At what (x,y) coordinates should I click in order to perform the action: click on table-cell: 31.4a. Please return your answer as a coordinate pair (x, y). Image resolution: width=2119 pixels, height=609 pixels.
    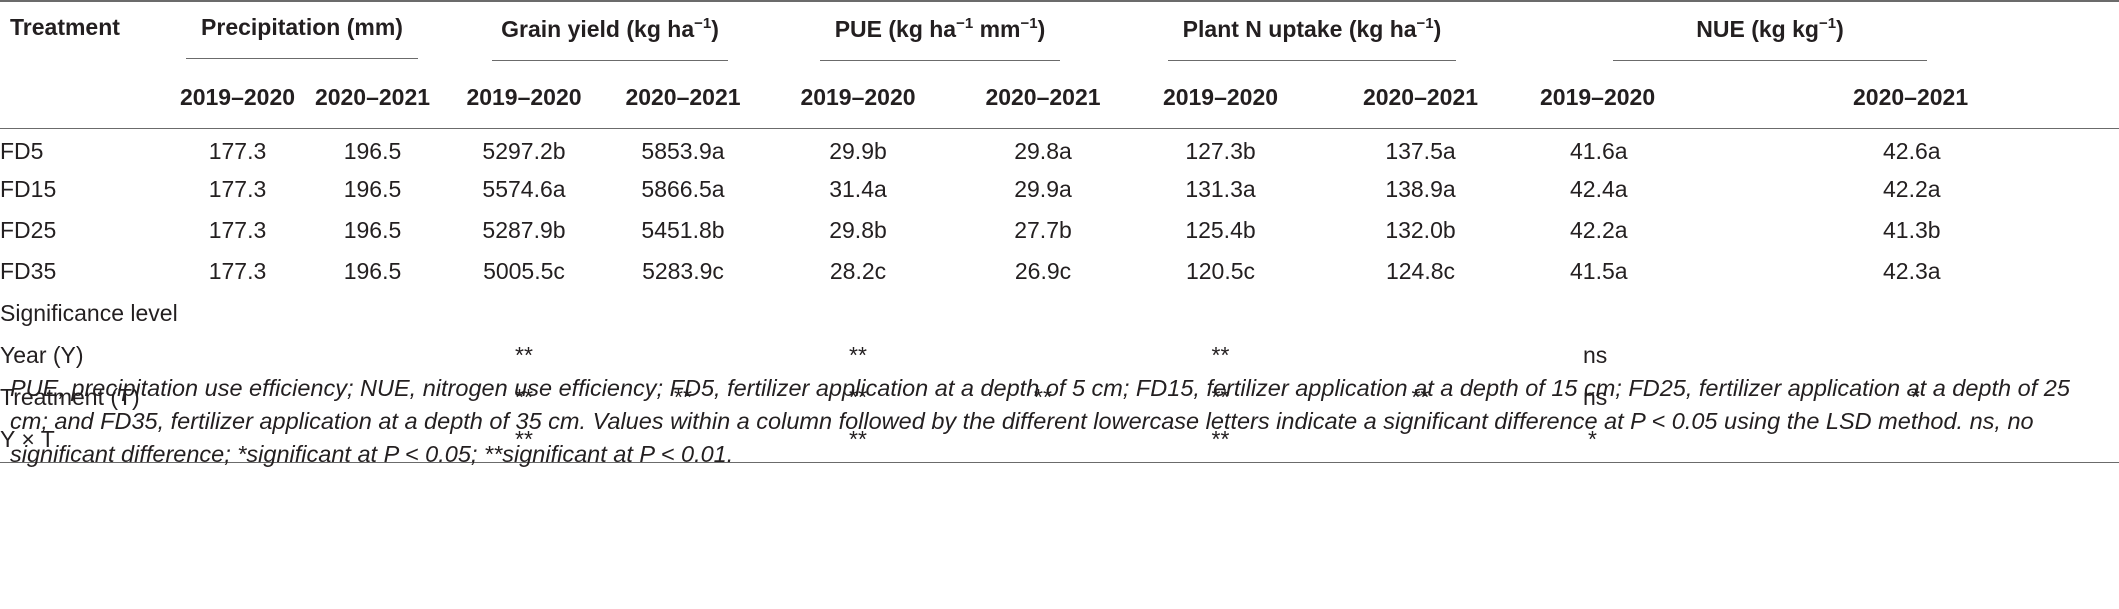
    Looking at the image, I should click on (858, 189).